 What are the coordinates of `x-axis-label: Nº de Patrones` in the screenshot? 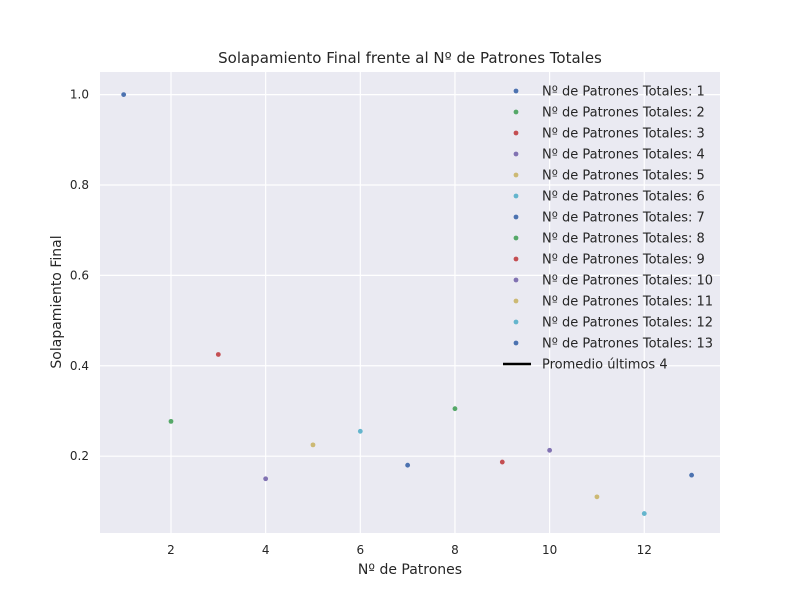 It's located at (410, 570).